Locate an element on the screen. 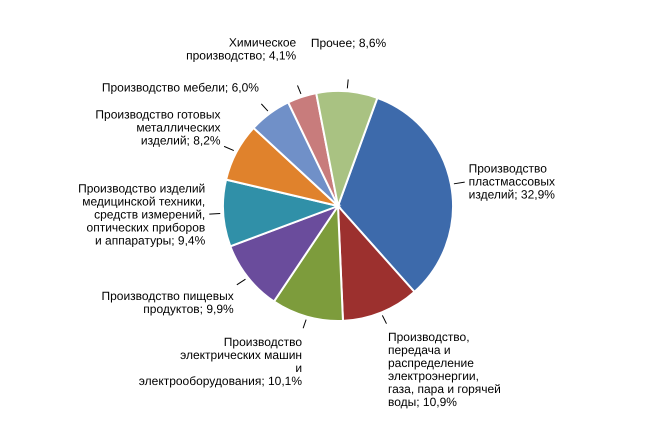 The image size is (659, 429). slice-label: Производство электрических машин и электрооборудования; 10,1% is located at coordinates (220, 361).